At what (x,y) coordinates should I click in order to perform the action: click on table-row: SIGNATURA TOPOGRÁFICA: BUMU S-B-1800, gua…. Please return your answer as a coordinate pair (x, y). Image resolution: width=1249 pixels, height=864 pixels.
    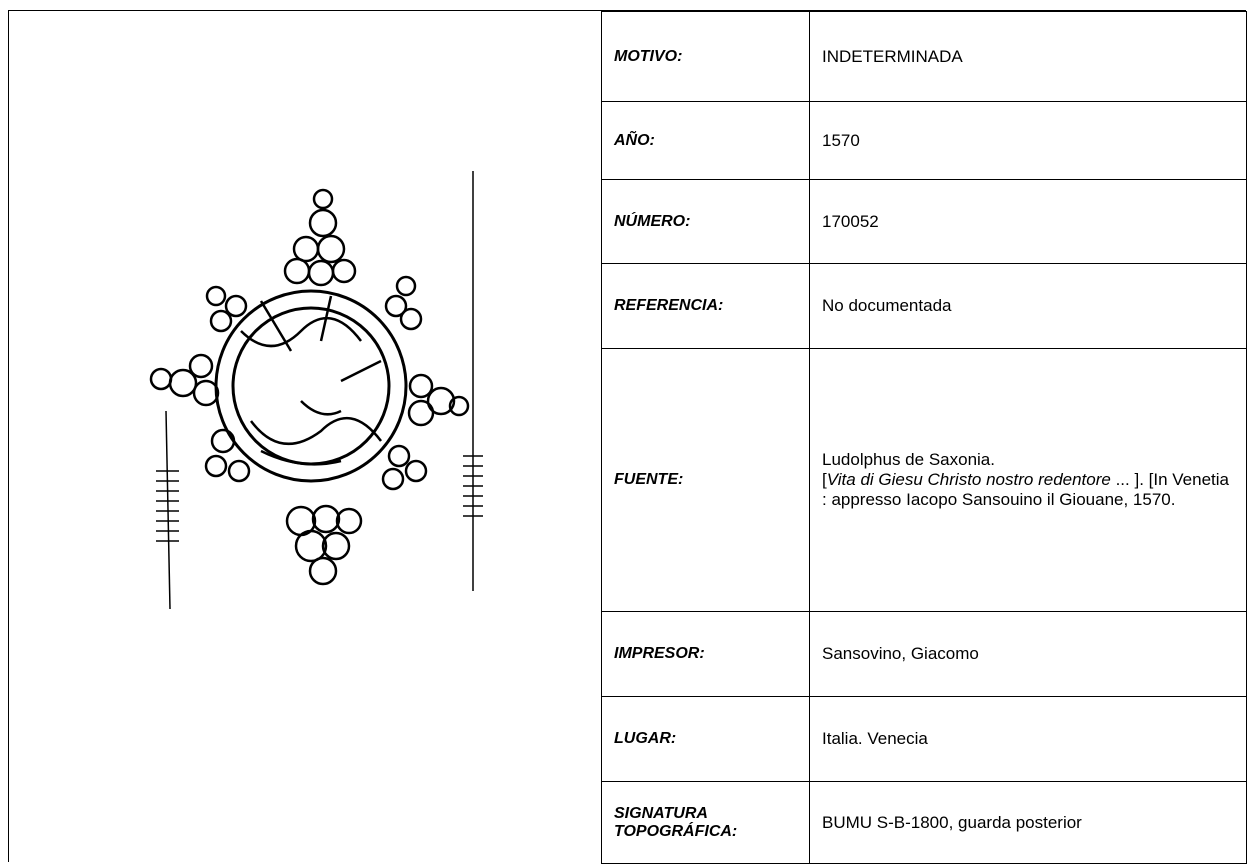
    Looking at the image, I should click on (924, 822).